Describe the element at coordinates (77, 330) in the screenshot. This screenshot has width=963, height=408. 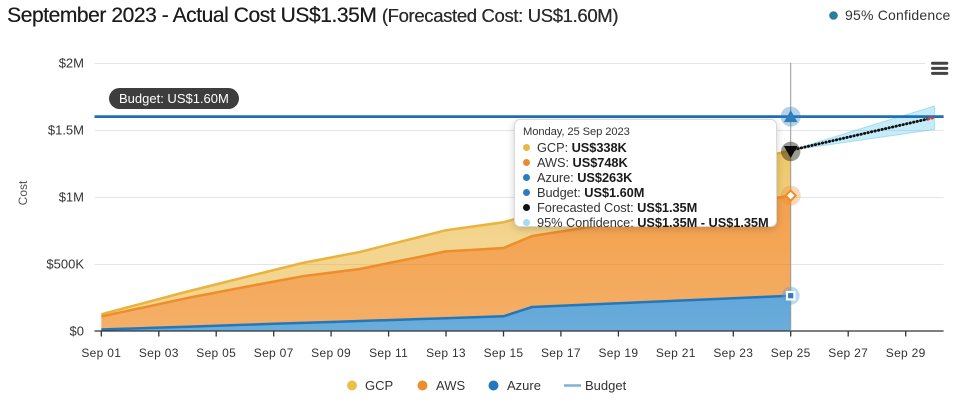
I see `svg-text: $0` at that location.